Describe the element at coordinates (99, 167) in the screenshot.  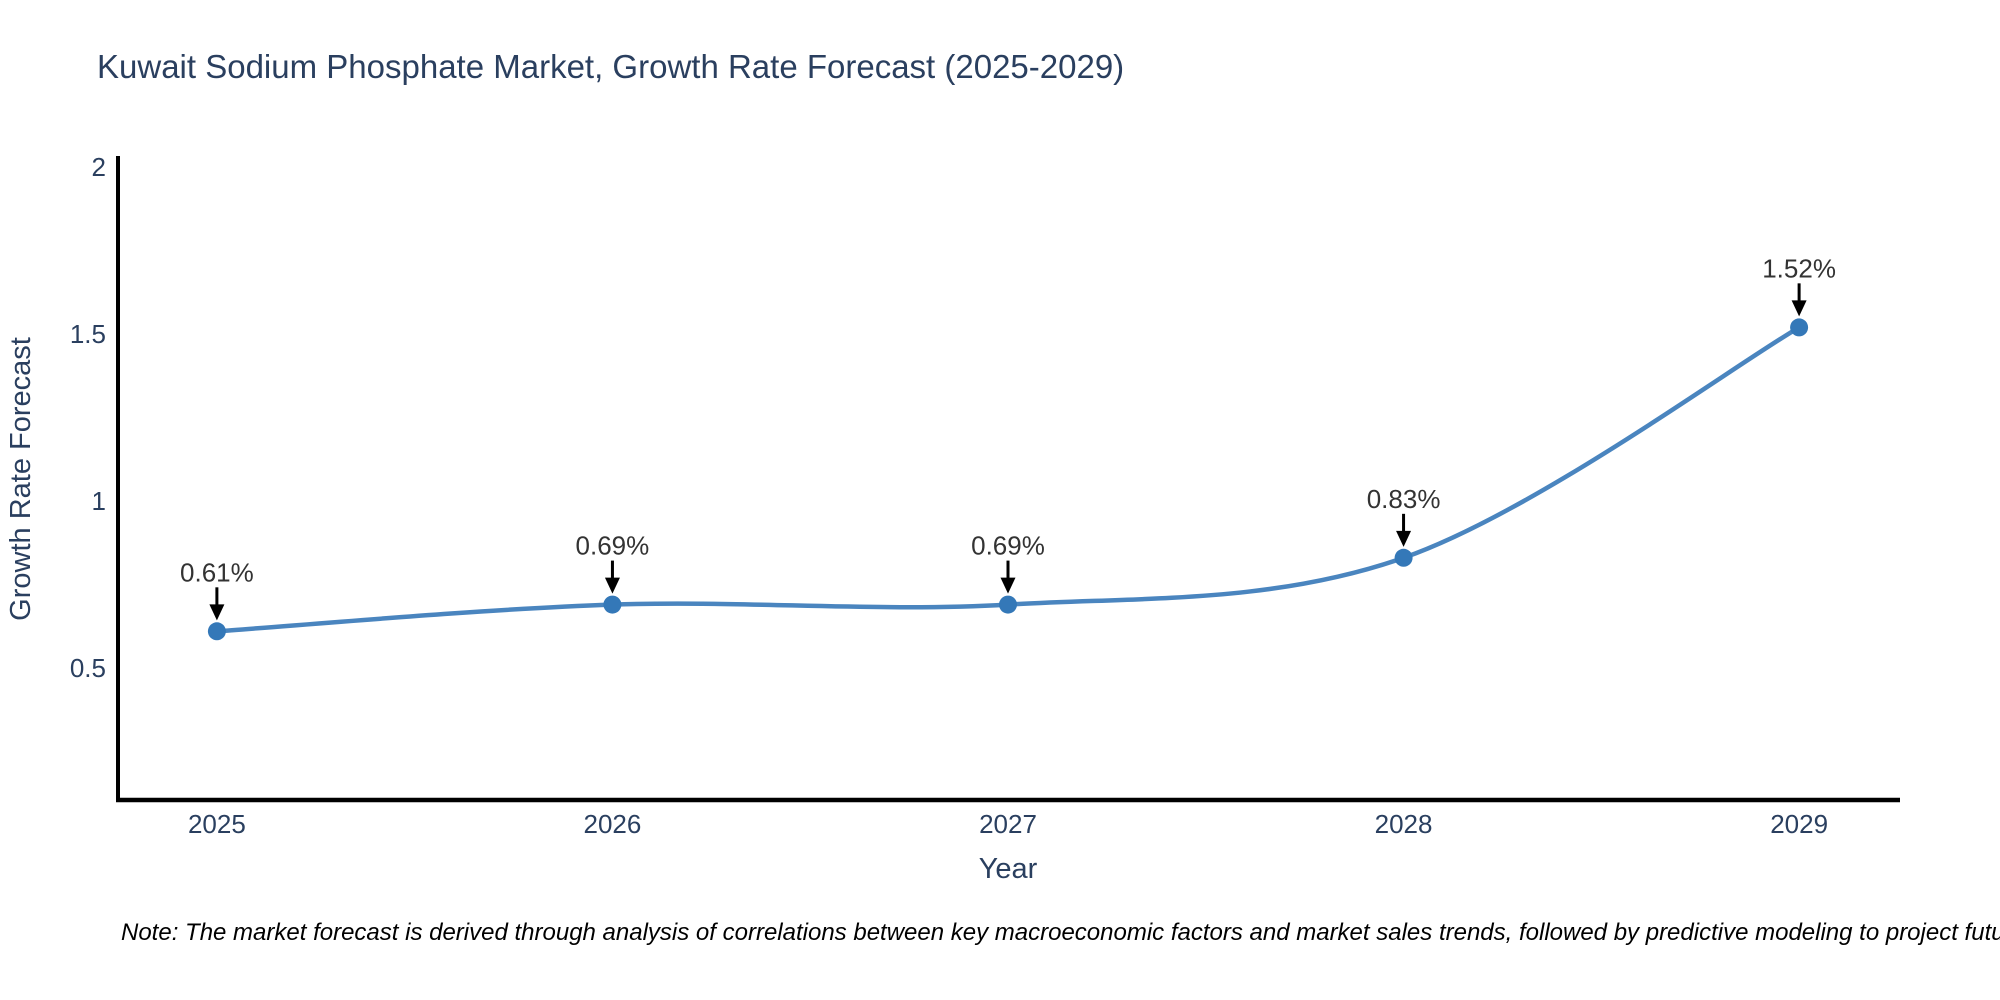
I see `y-tick-label: 2` at that location.